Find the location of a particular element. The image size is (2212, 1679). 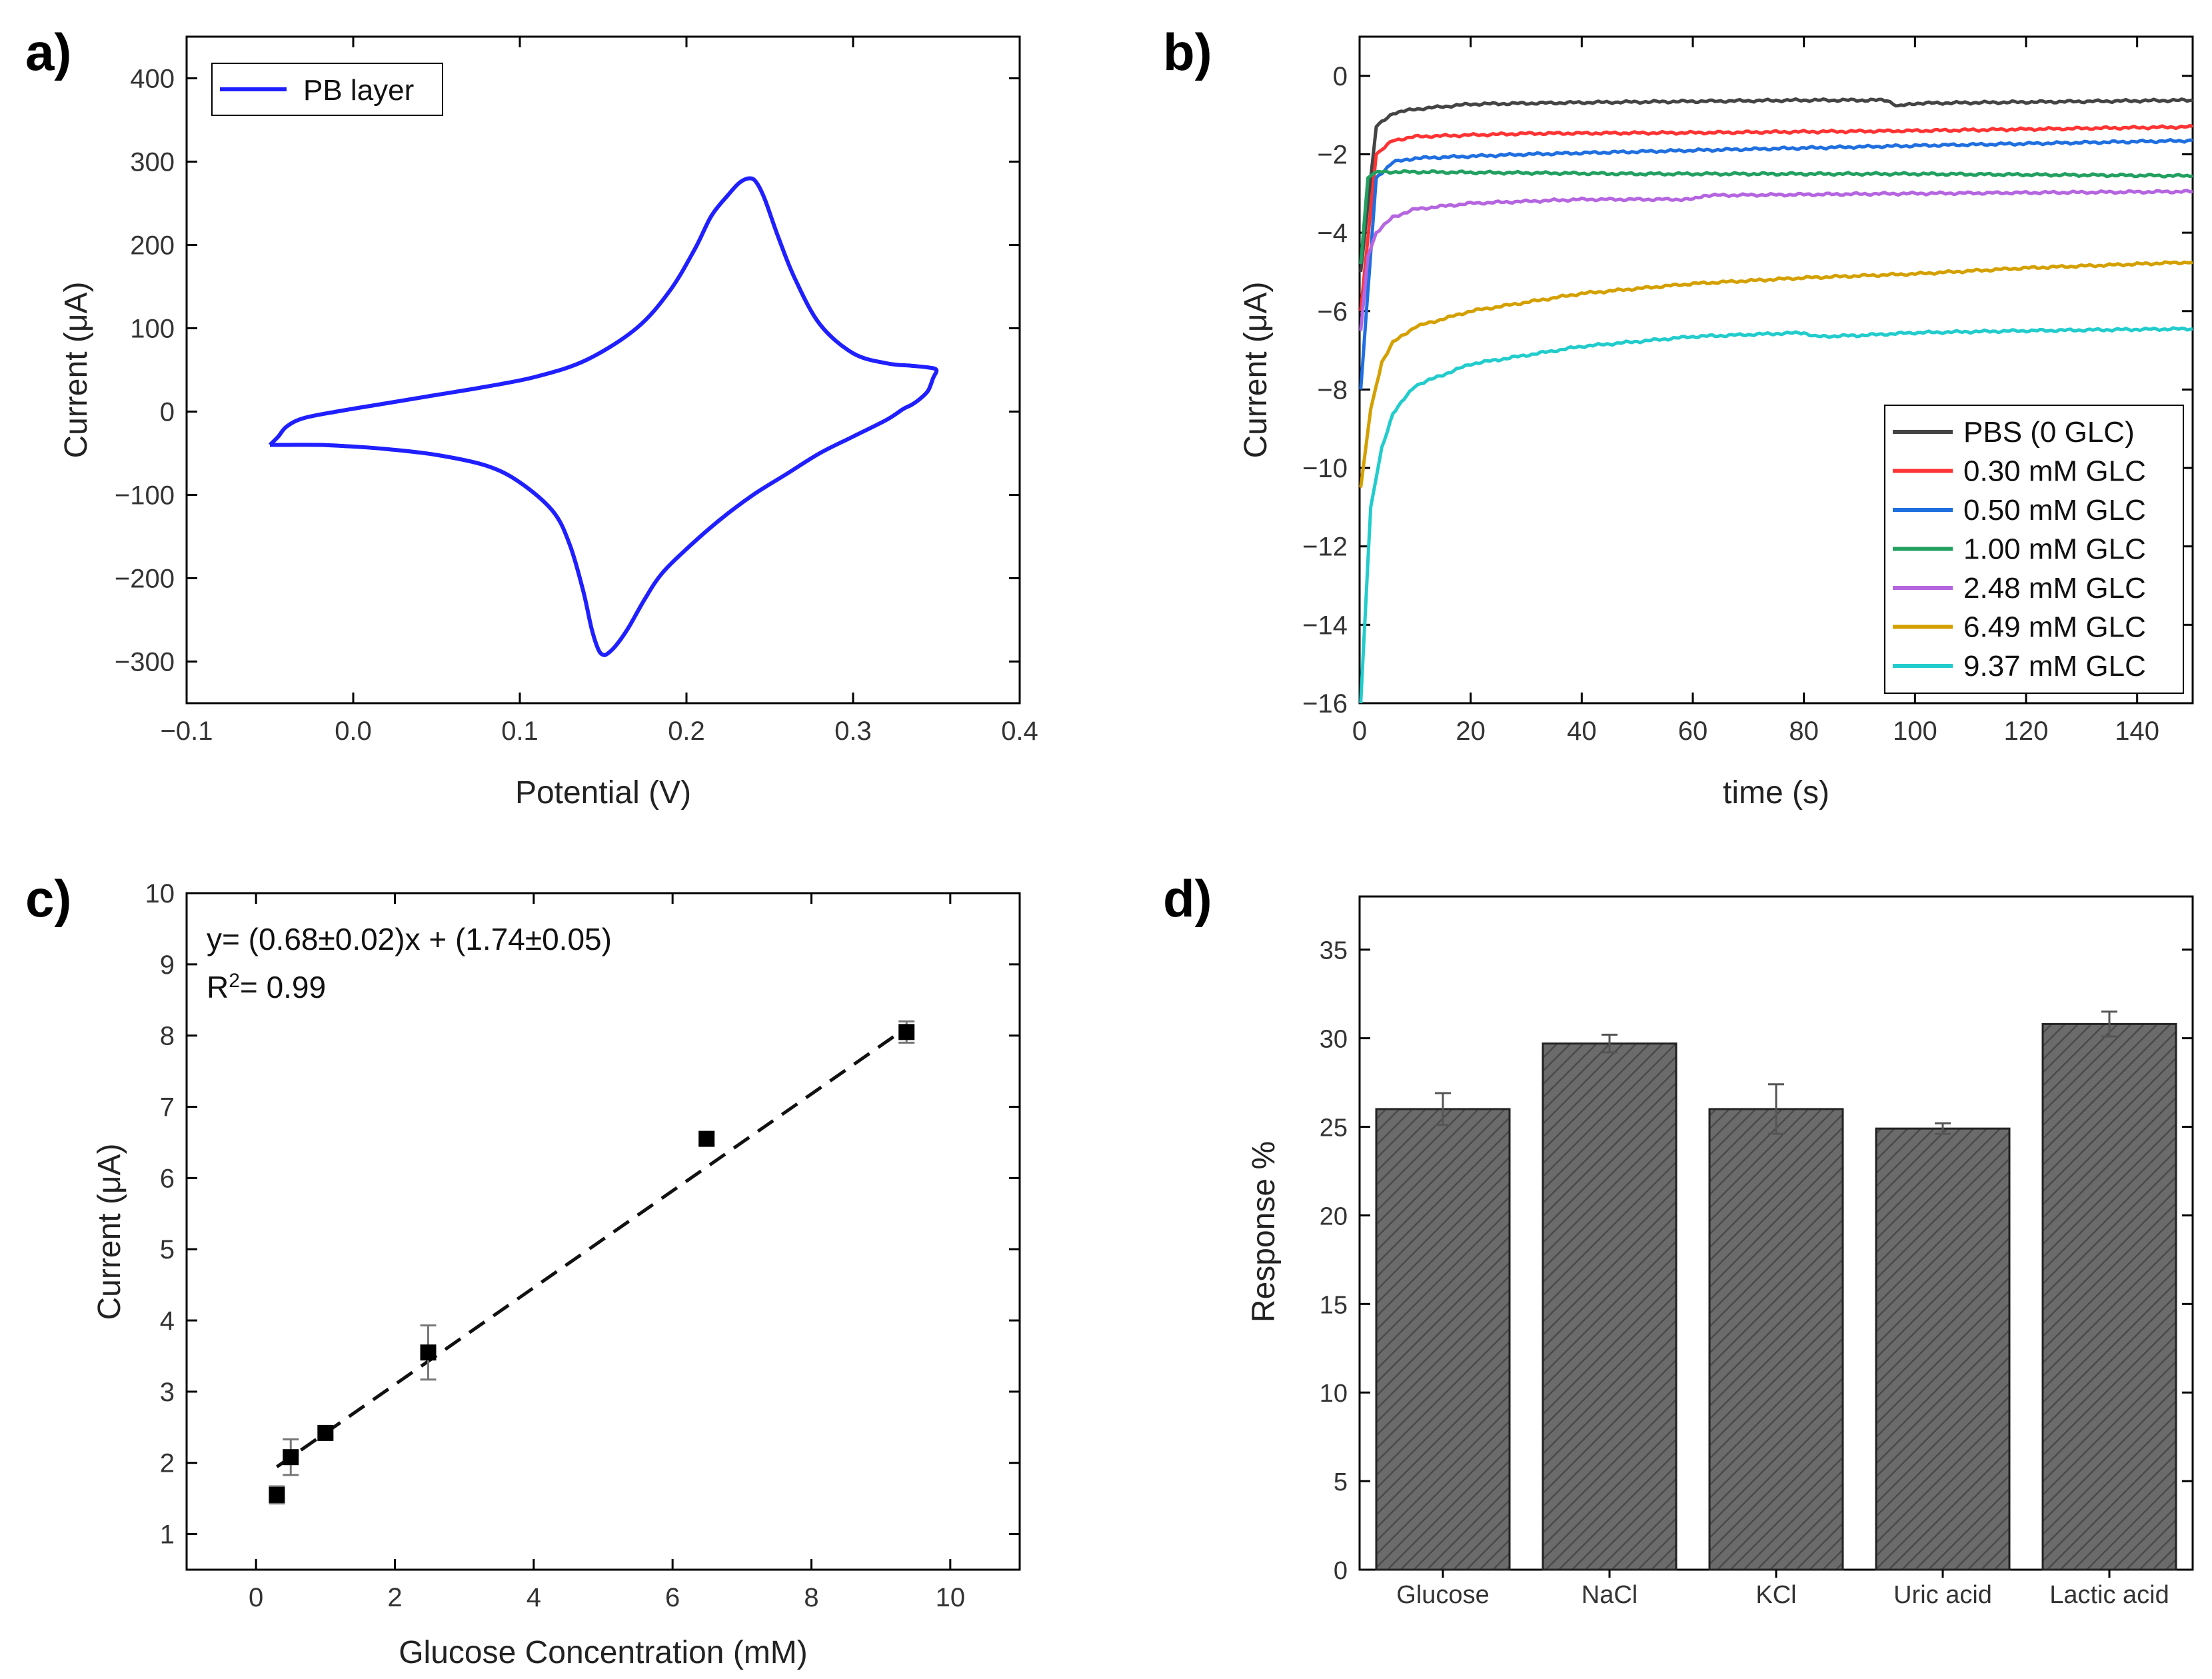

curve-0-30-mm-glc is located at coordinates (1777, 217).